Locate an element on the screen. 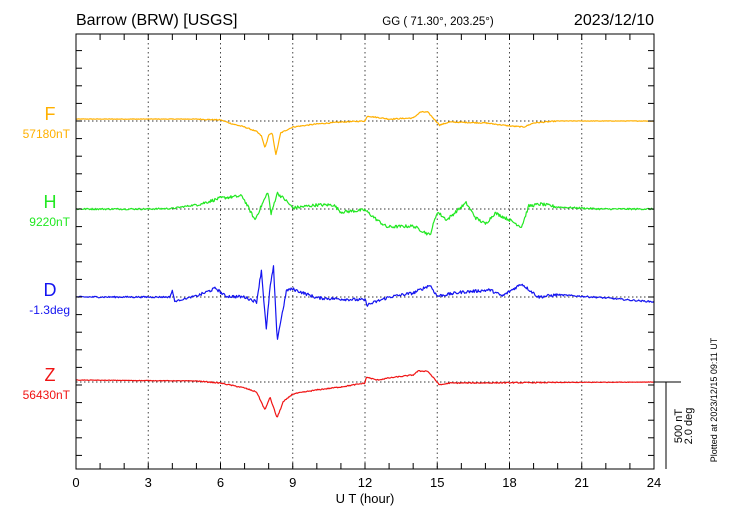 The height and width of the screenshot is (520, 730). x-tick-label: 18 is located at coordinates (509, 482).